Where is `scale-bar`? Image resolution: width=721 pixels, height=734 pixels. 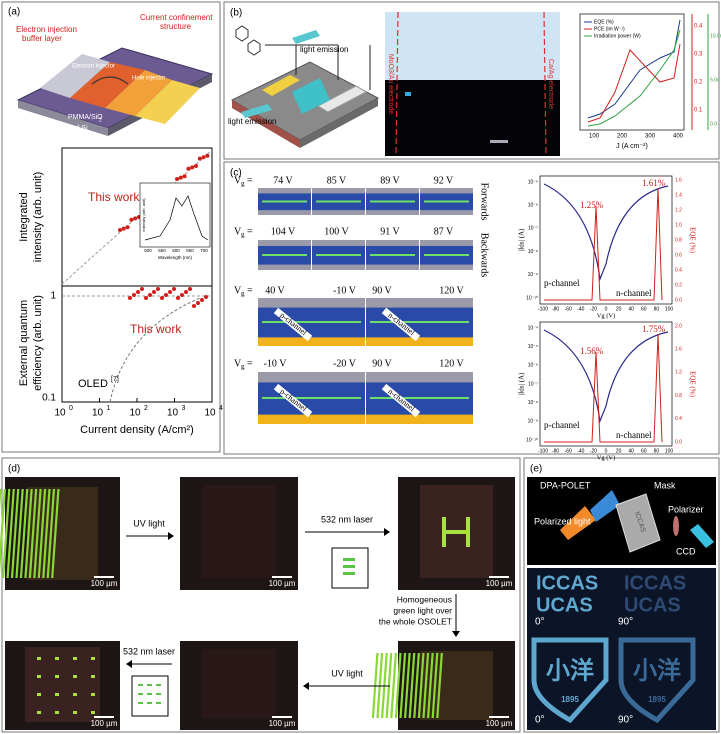 scale-bar is located at coordinates (282, 577).